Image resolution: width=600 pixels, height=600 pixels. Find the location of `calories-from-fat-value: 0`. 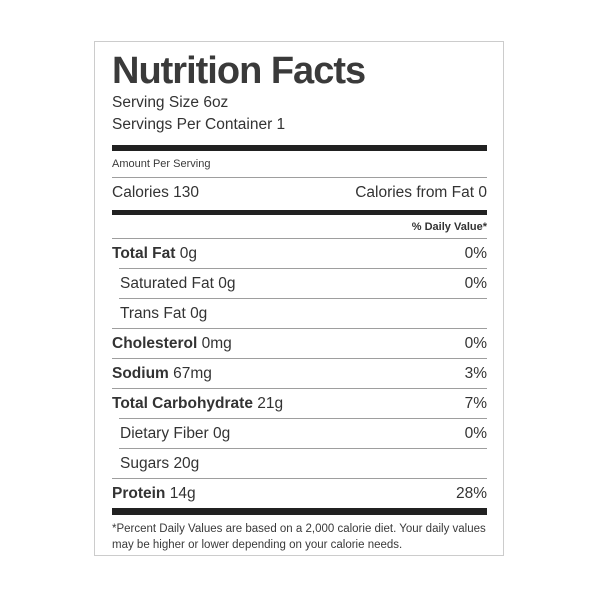

calories-from-fat-value: 0 is located at coordinates (482, 192).